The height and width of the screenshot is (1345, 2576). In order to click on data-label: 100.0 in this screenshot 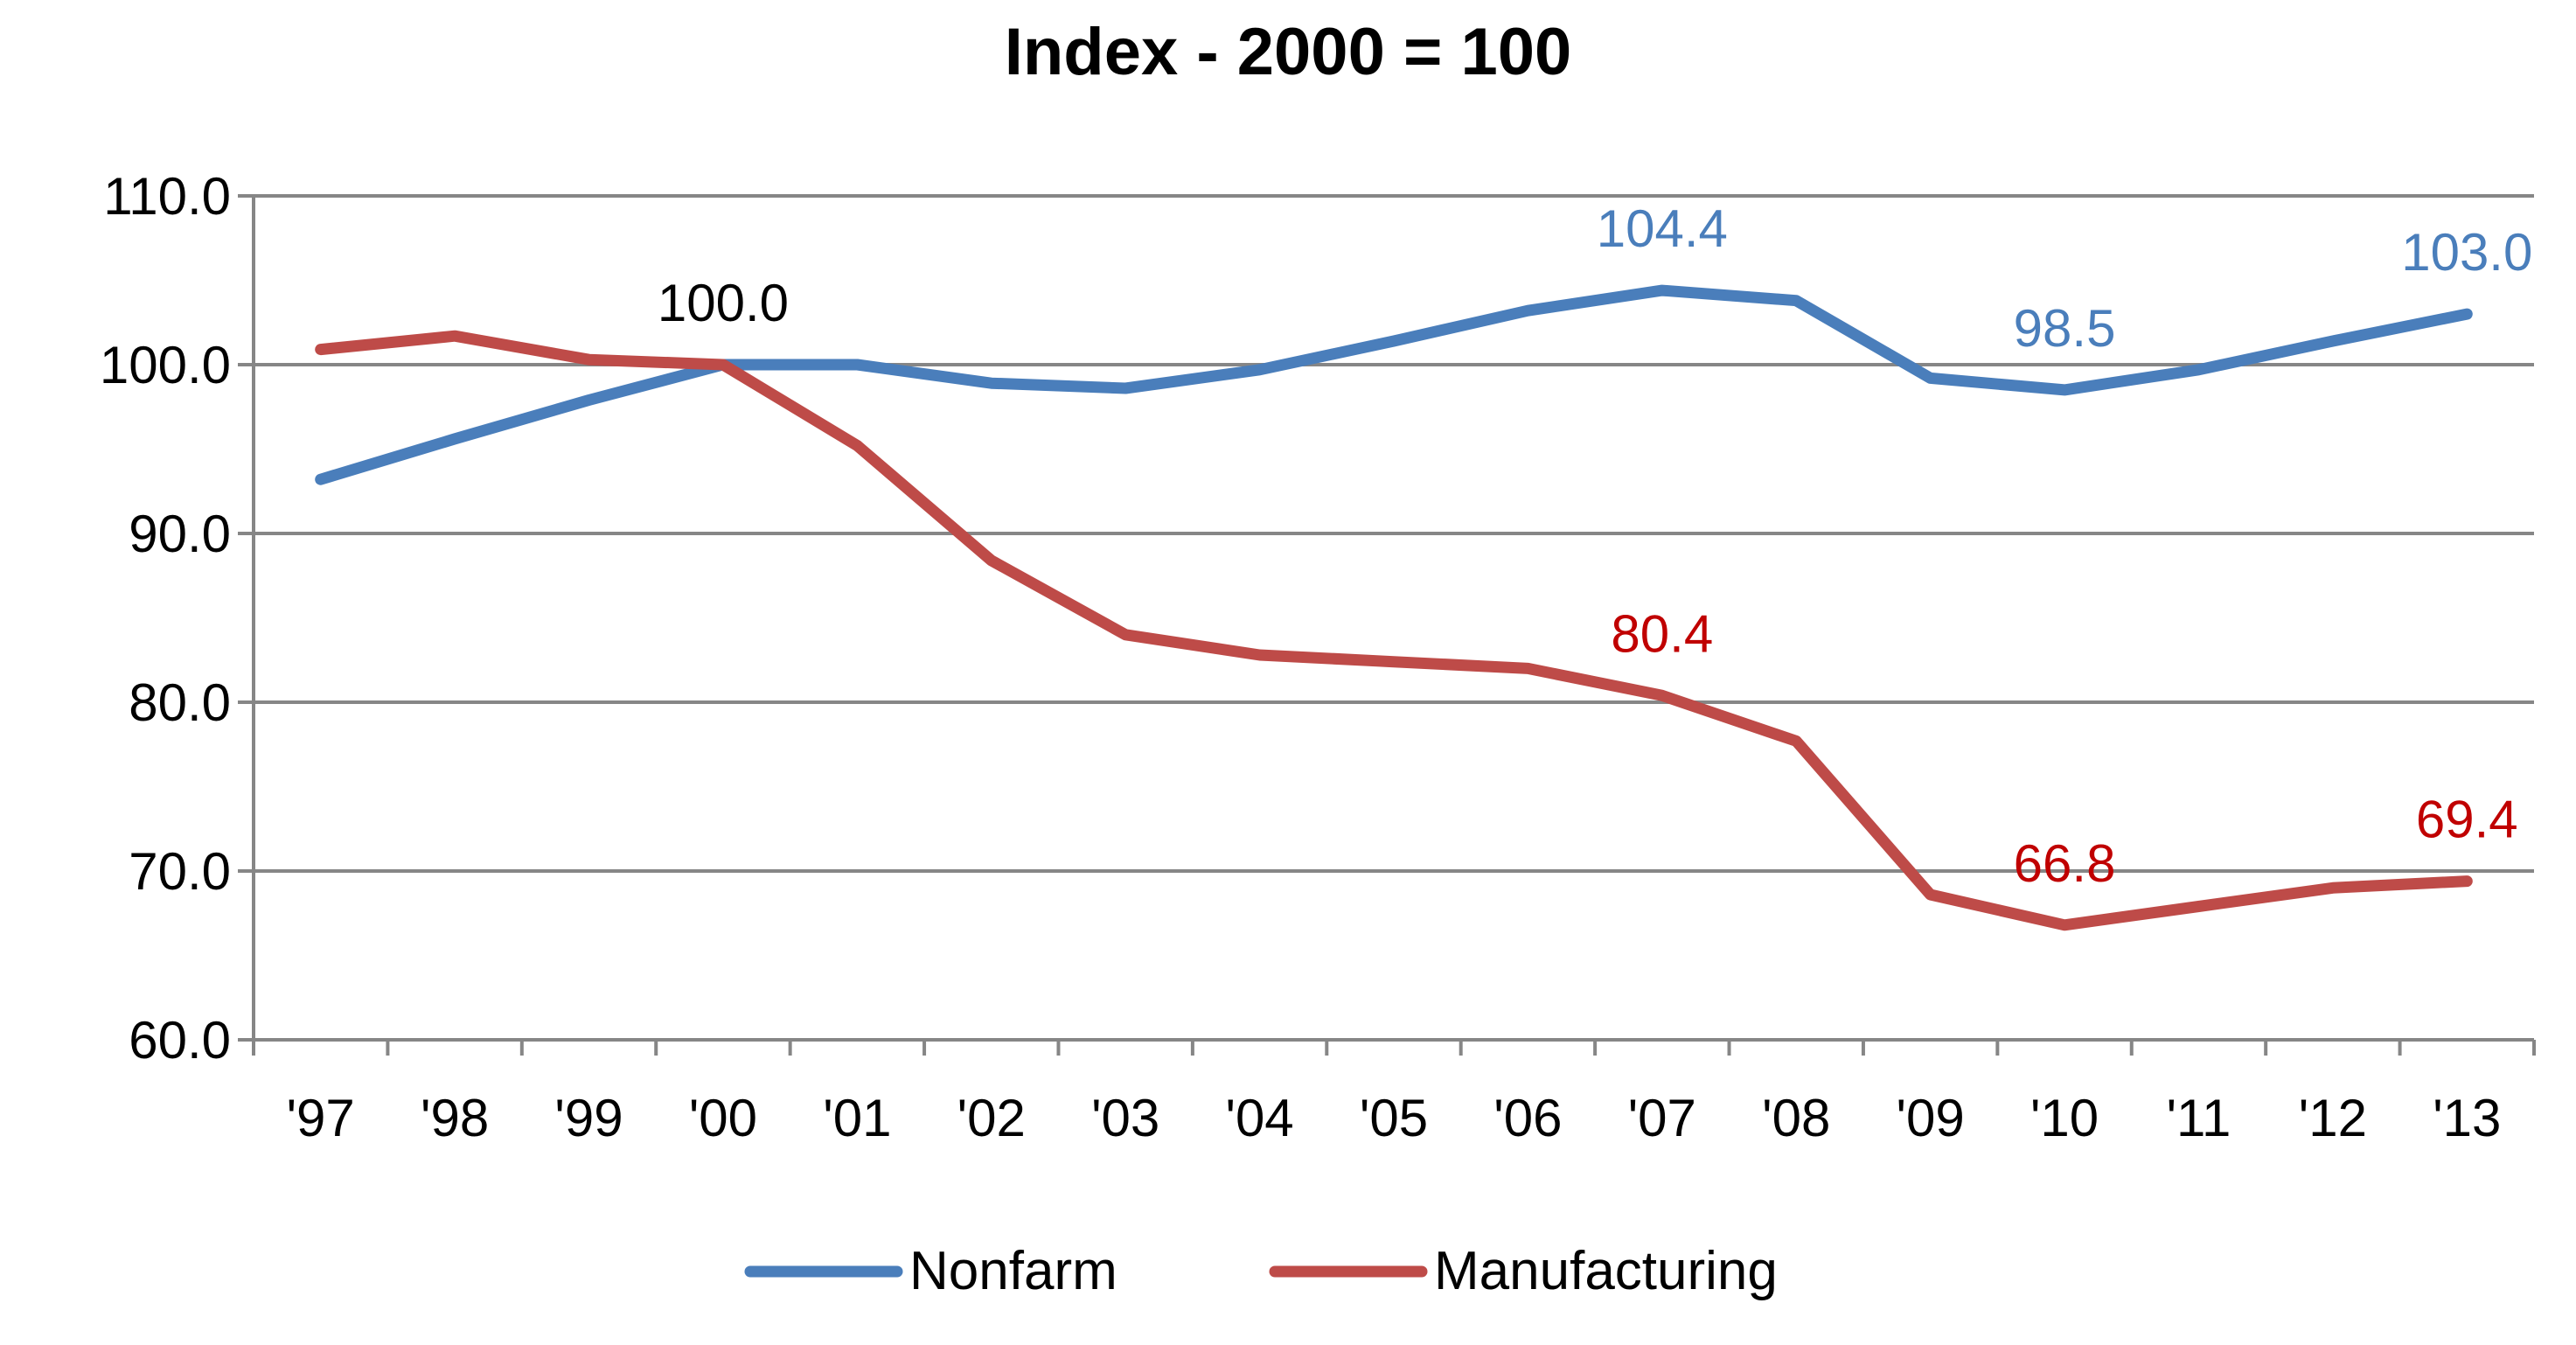, I will do `click(723, 303)`.